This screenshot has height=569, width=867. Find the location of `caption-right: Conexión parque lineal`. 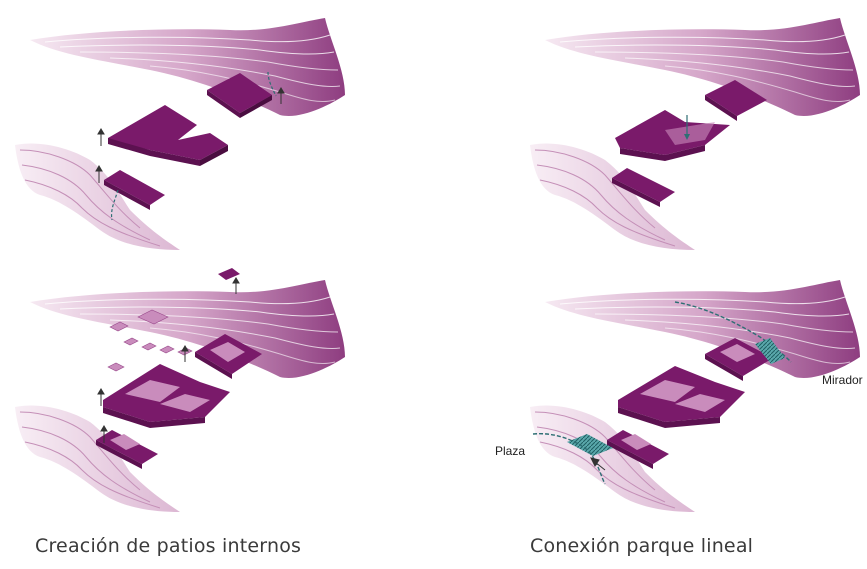

caption-right: Conexión parque lineal is located at coordinates (642, 546).